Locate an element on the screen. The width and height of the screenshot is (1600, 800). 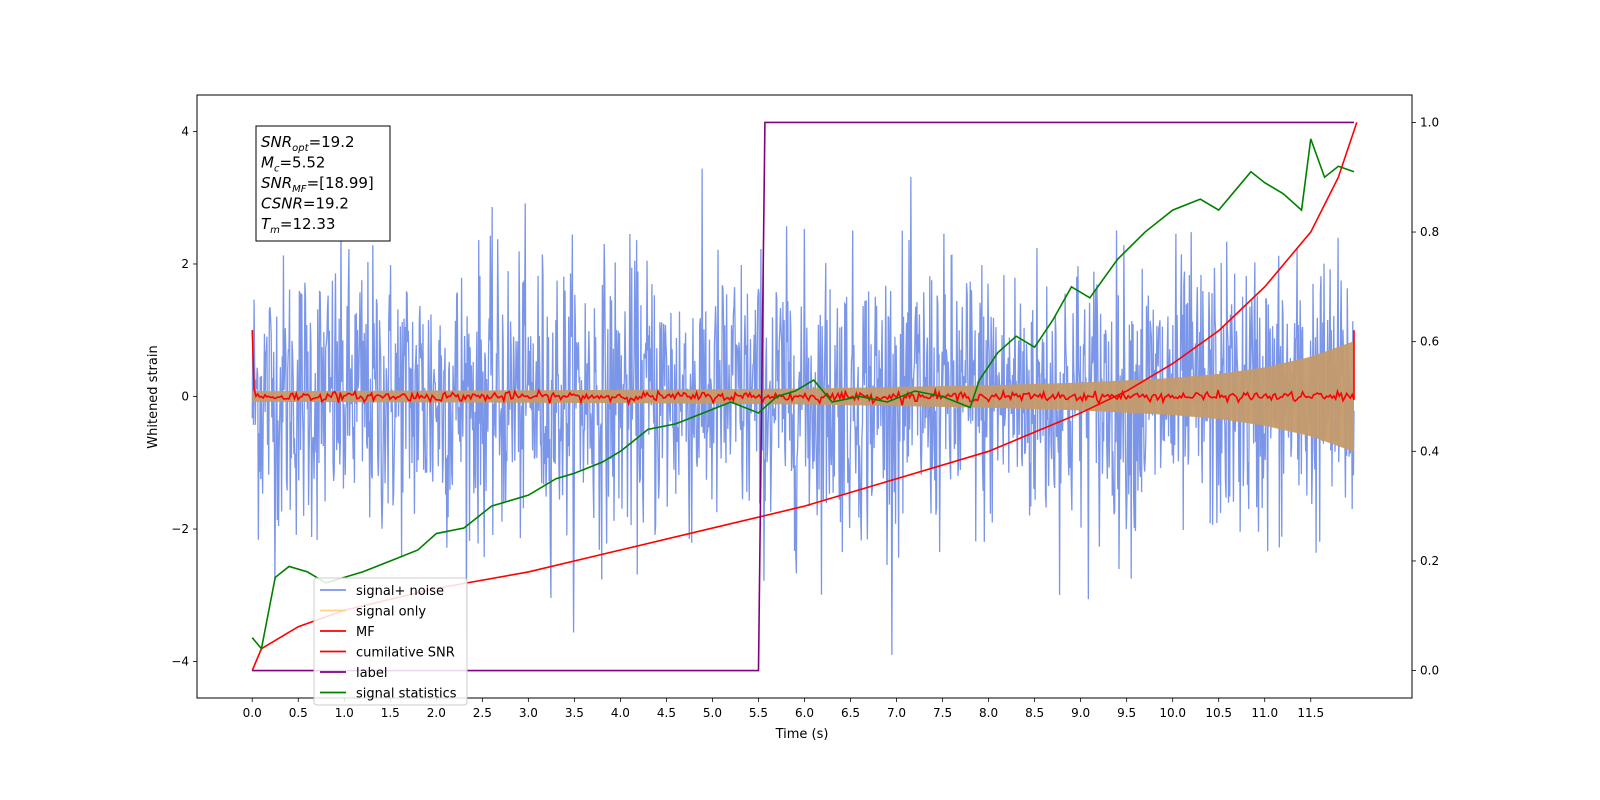
x-tick-label: 6.0 is located at coordinates (804, 713).